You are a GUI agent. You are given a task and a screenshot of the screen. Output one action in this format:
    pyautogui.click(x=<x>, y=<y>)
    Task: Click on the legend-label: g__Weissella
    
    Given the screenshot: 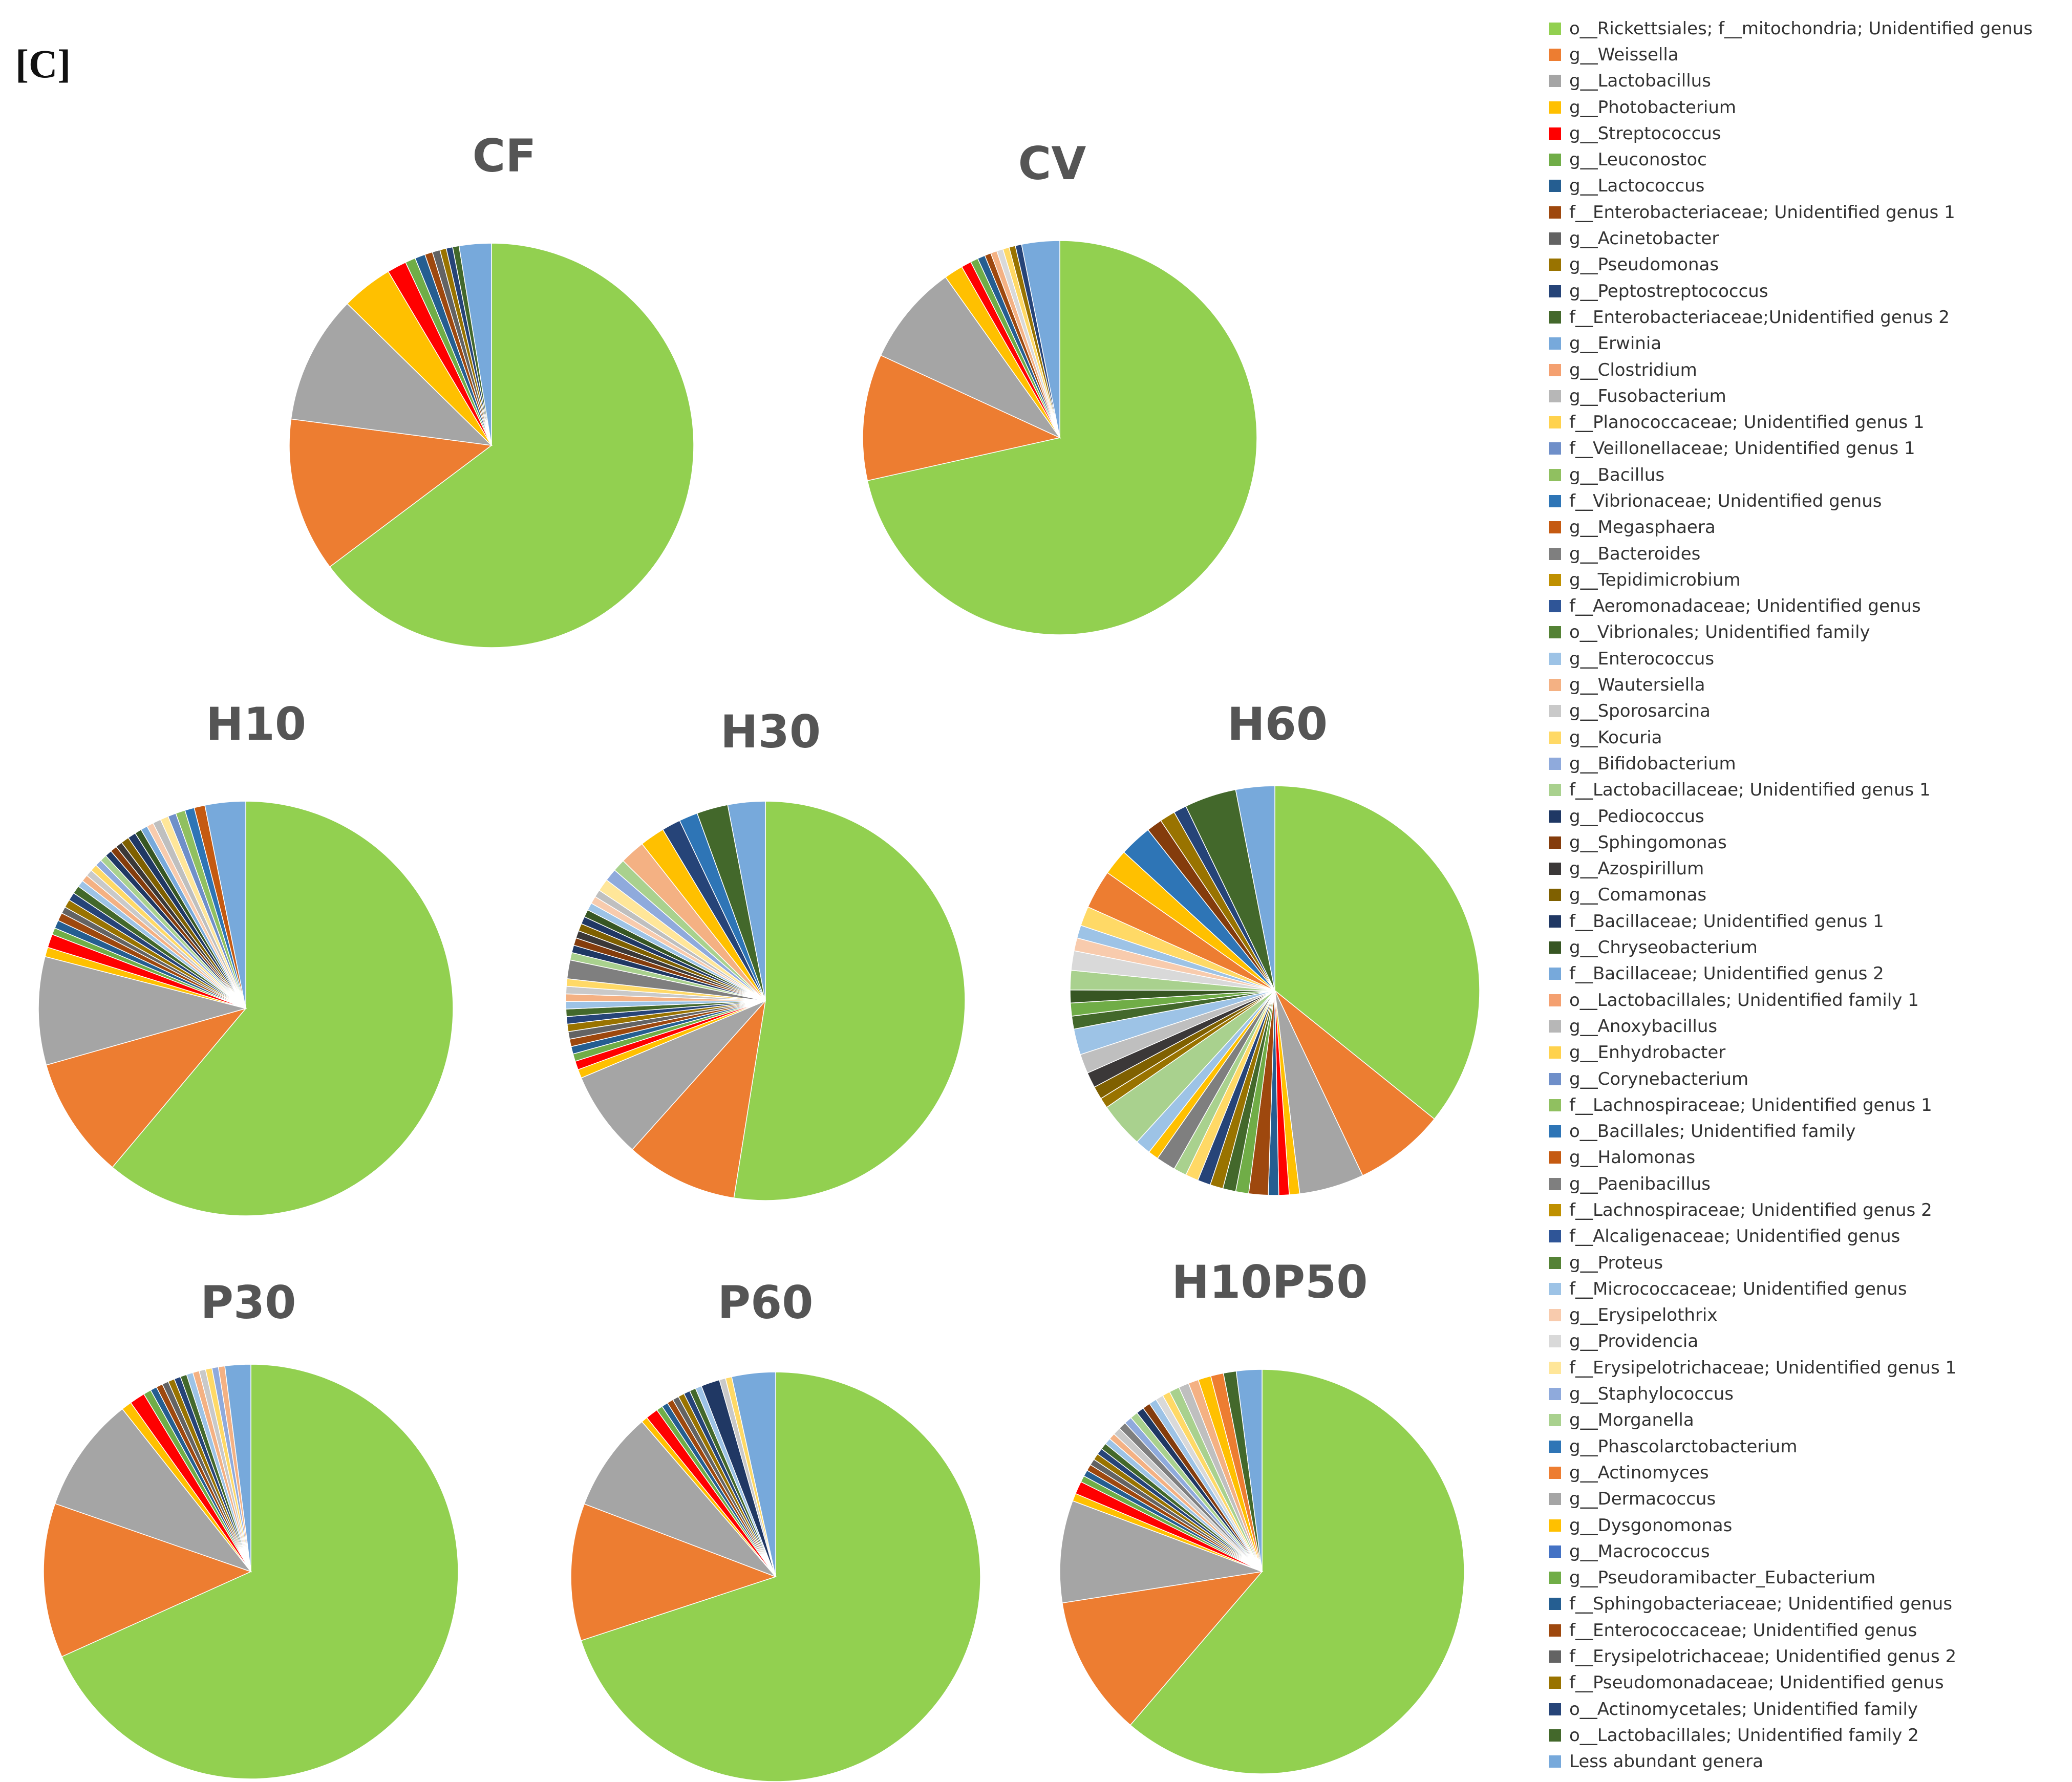 What is the action you would take?
    pyautogui.click(x=1624, y=54)
    